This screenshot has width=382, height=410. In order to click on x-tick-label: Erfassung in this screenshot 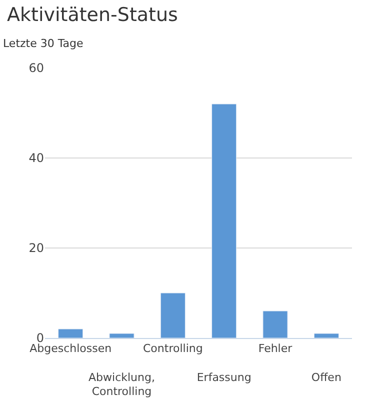, I will do `click(224, 377)`.